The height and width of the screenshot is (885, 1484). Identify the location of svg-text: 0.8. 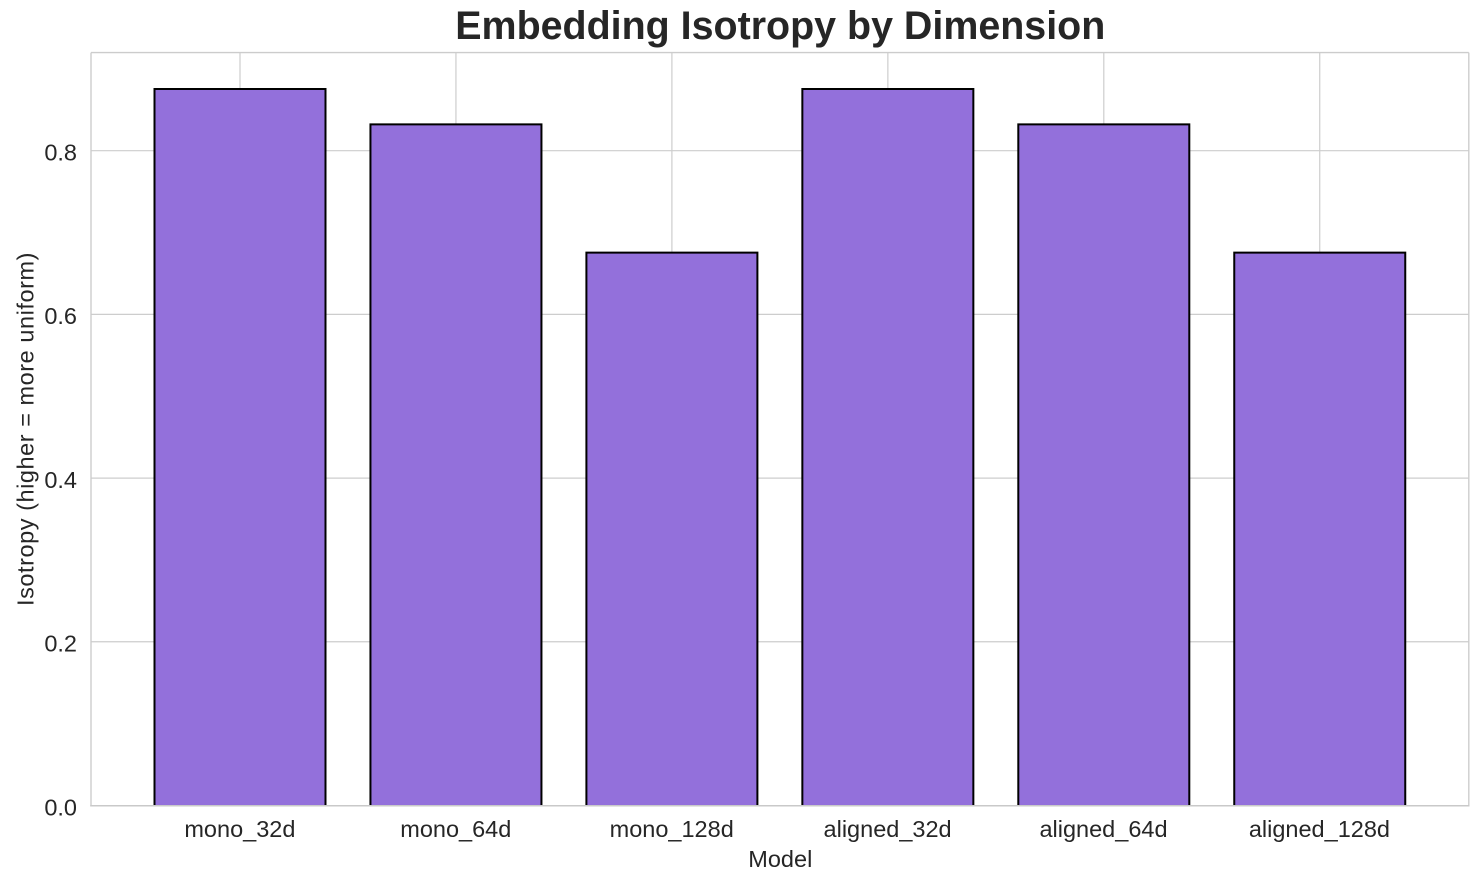
(60, 152).